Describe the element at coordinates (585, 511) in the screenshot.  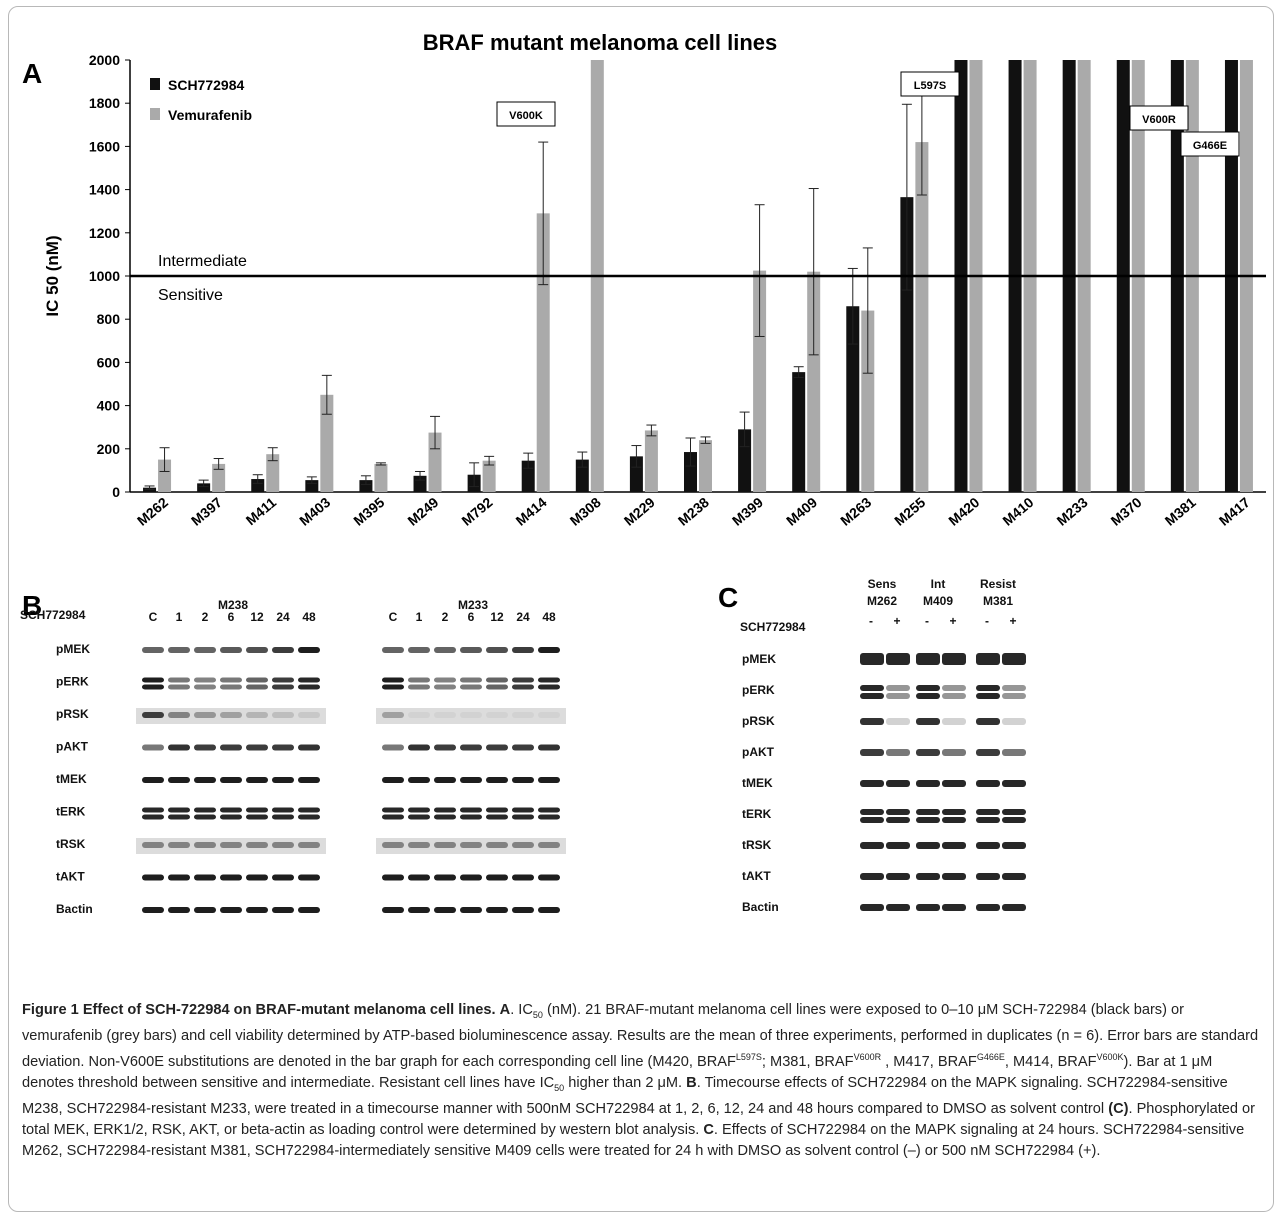
I see `x-tick-label: M308` at that location.